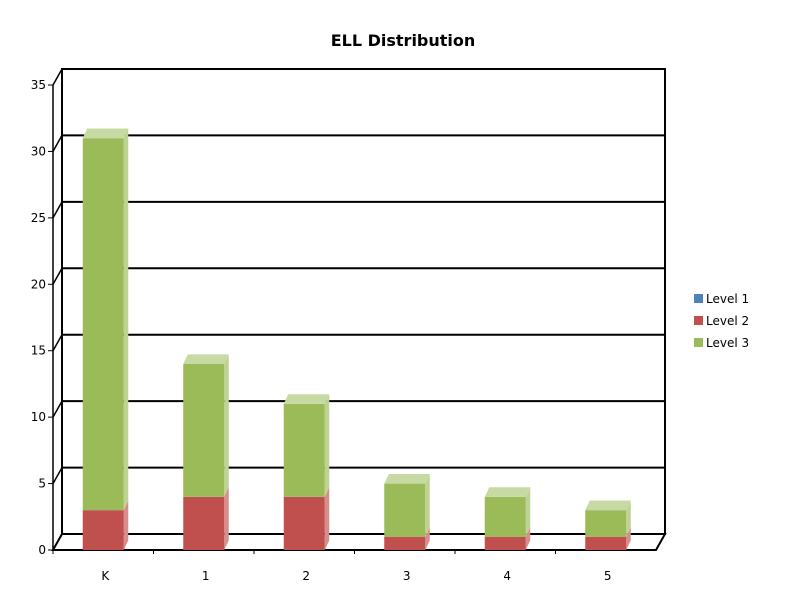 This screenshot has height=604, width=800. What do you see at coordinates (507, 576) in the screenshot?
I see `x-tick-label: 4` at bounding box center [507, 576].